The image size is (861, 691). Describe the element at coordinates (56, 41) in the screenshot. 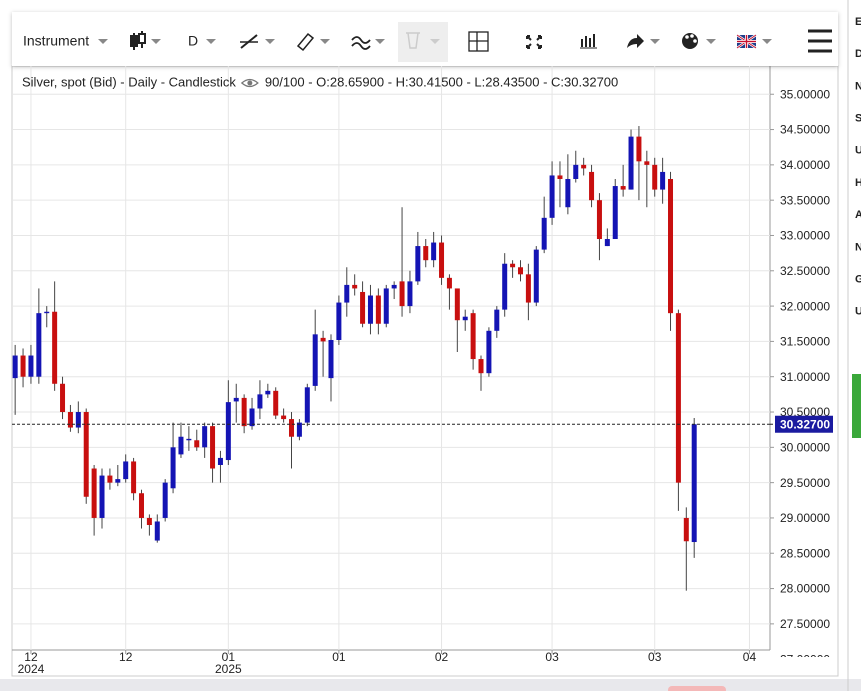

I see `instrument-button: Instrument` at that location.